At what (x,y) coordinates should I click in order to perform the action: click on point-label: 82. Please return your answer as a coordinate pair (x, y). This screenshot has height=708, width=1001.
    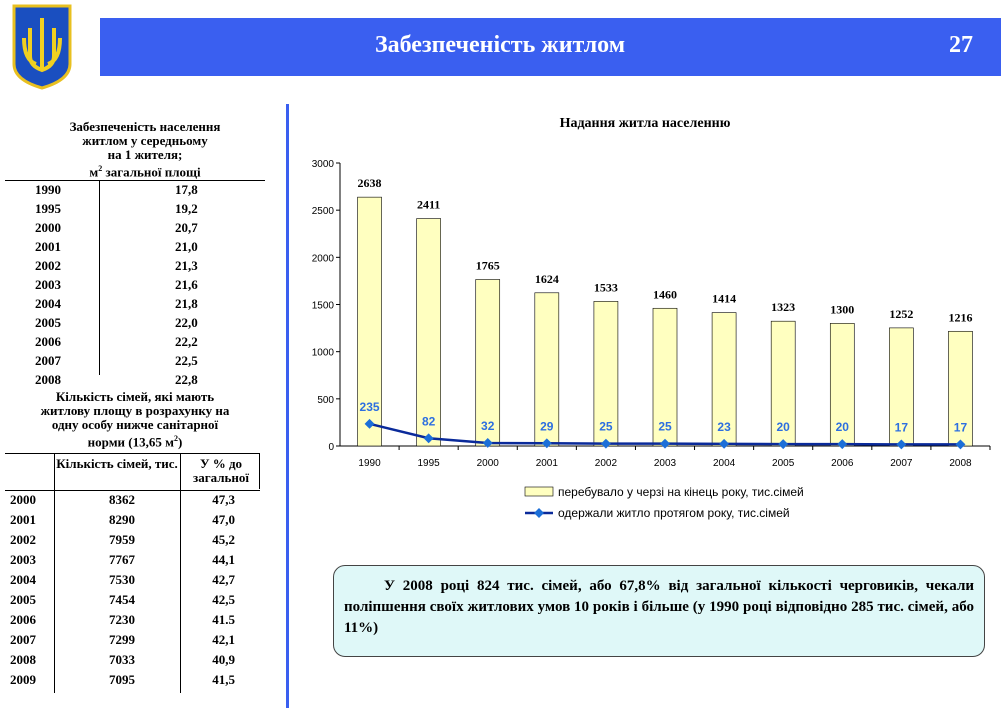
    Looking at the image, I should click on (429, 421).